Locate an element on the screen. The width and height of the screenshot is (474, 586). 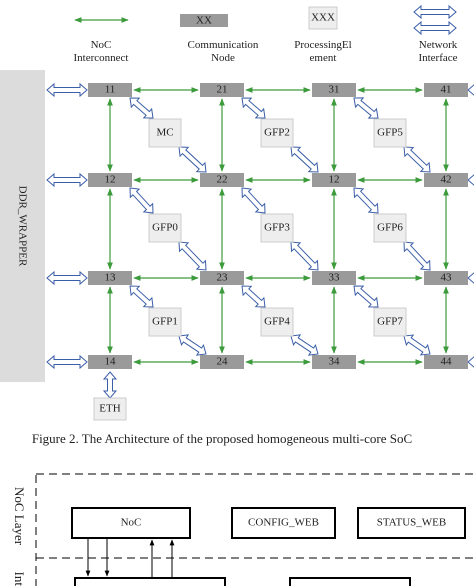
node-label: 43 is located at coordinates (447, 278).